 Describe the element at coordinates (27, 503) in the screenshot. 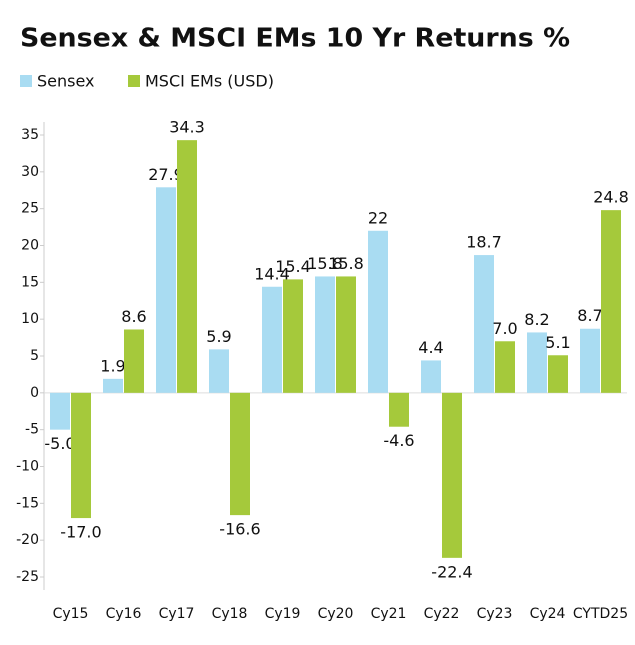

I see `y-tick-label: -15` at that location.